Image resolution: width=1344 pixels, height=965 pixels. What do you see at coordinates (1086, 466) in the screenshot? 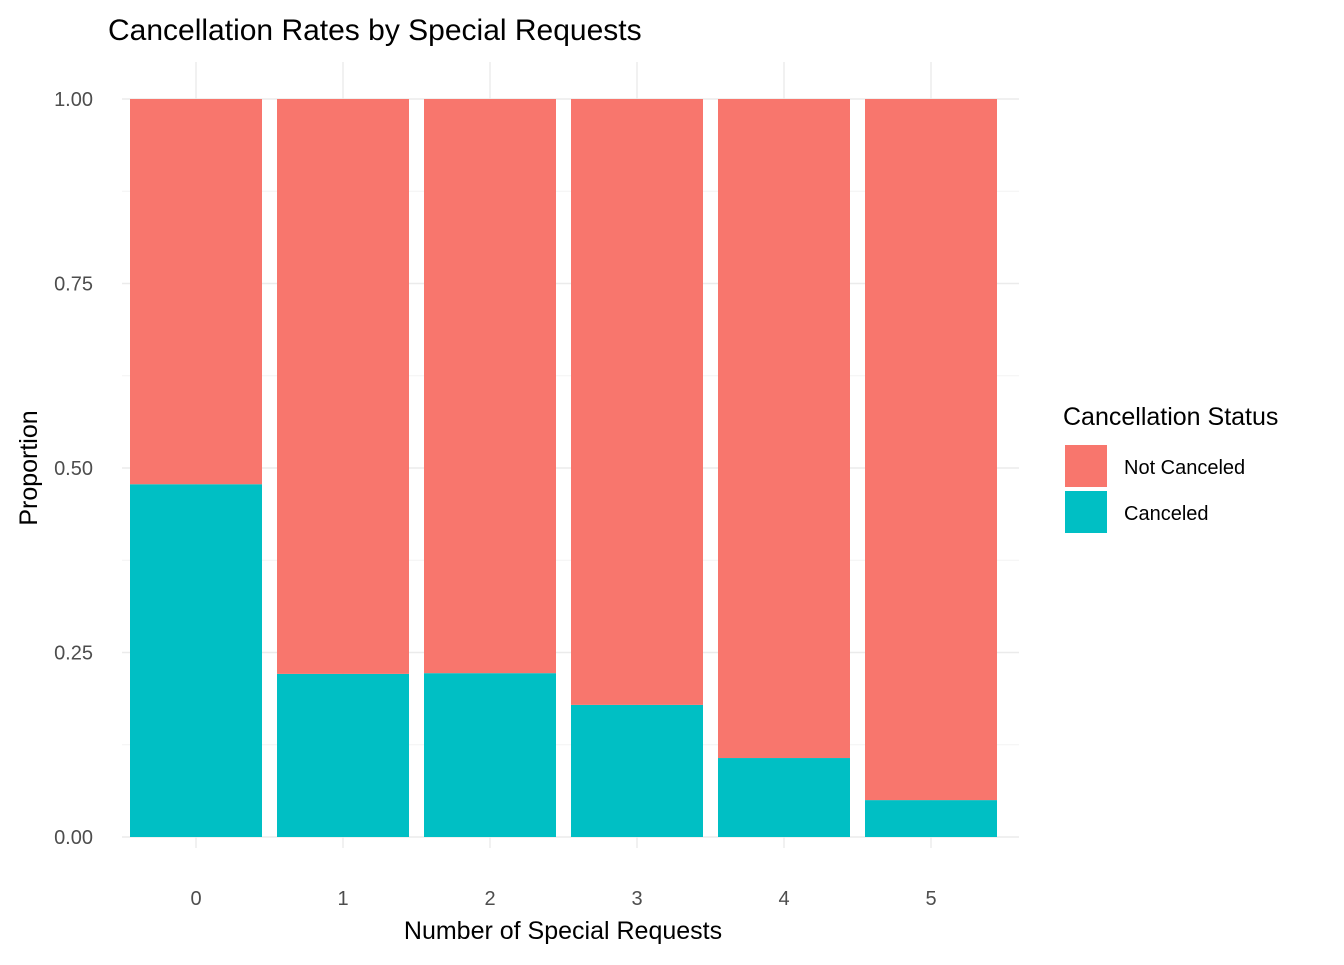
I see `legend-key-not-canceled` at bounding box center [1086, 466].